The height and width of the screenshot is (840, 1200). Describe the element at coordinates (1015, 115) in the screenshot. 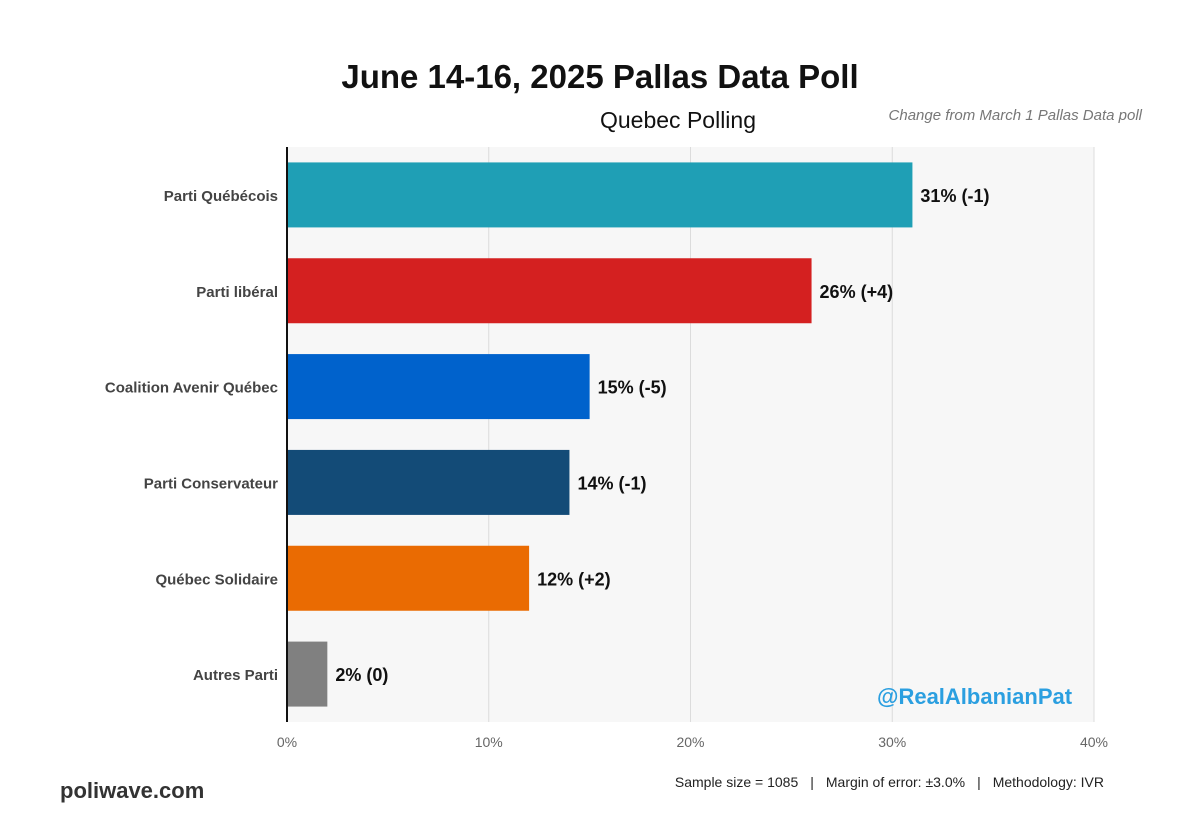

I see `change-note: Change from March 1 Pallas Data poll` at that location.